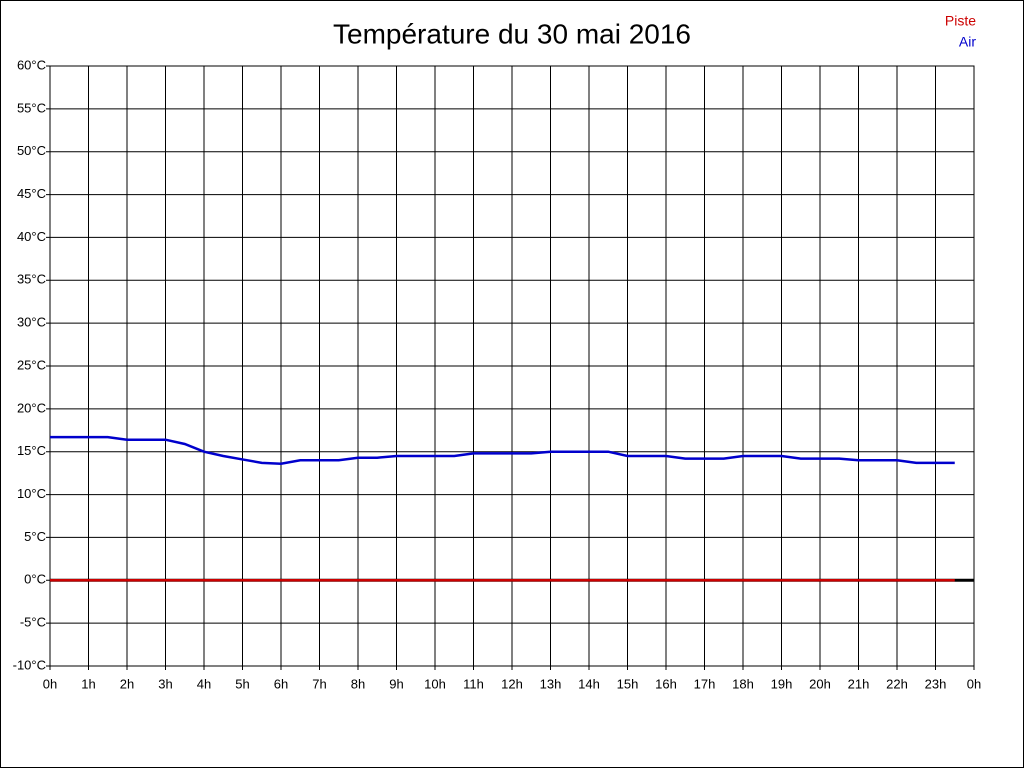 Image resolution: width=1024 pixels, height=768 pixels. I want to click on x-tick-label: 13h, so click(551, 683).